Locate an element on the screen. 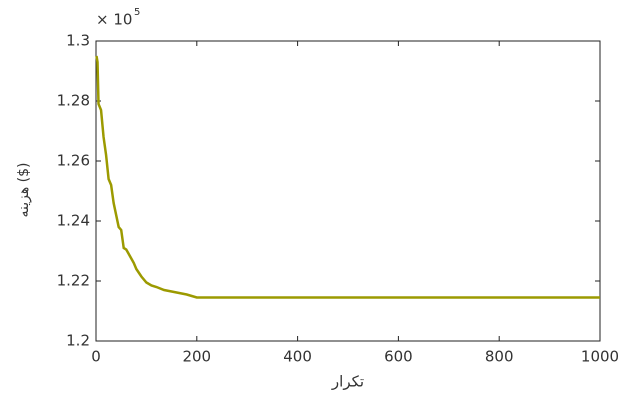  x-axis-label: تکرار is located at coordinates (347, 382).